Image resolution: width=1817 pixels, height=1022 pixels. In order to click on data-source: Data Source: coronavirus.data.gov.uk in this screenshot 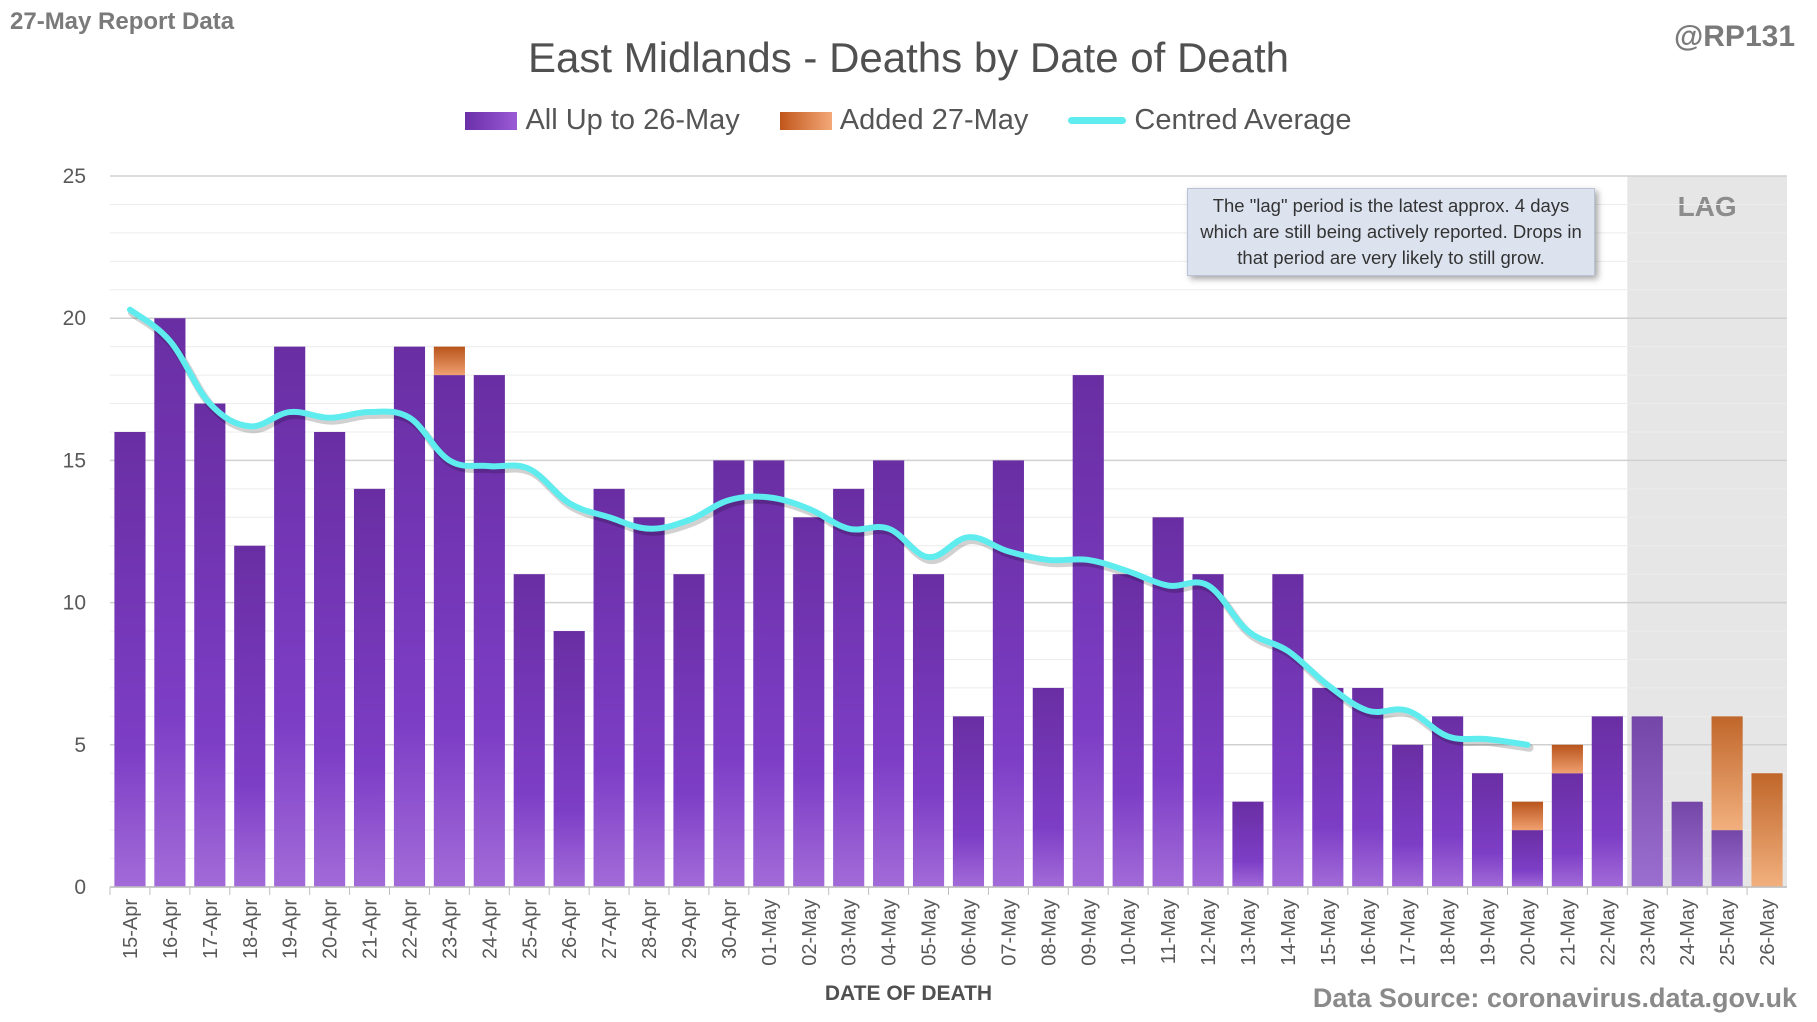, I will do `click(1554, 998)`.